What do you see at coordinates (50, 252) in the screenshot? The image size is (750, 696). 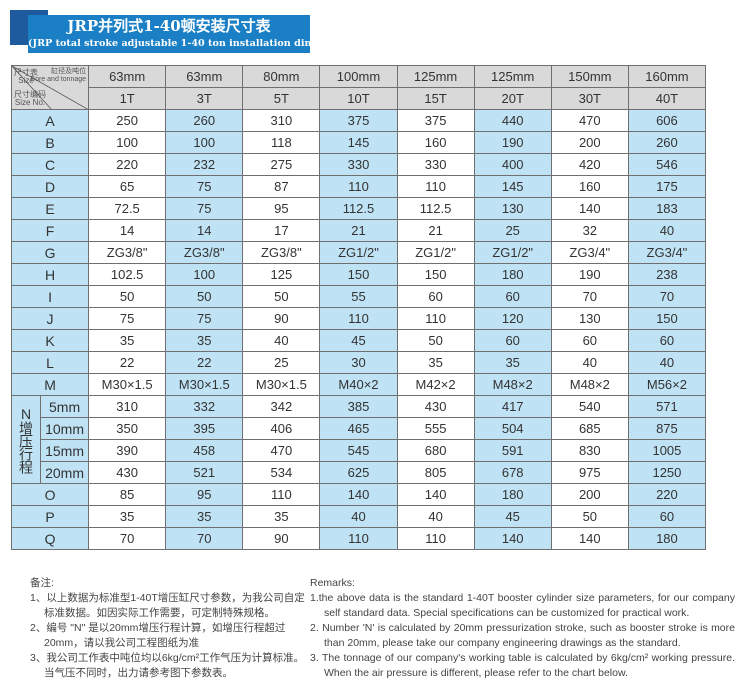 I see `row-label: G` at bounding box center [50, 252].